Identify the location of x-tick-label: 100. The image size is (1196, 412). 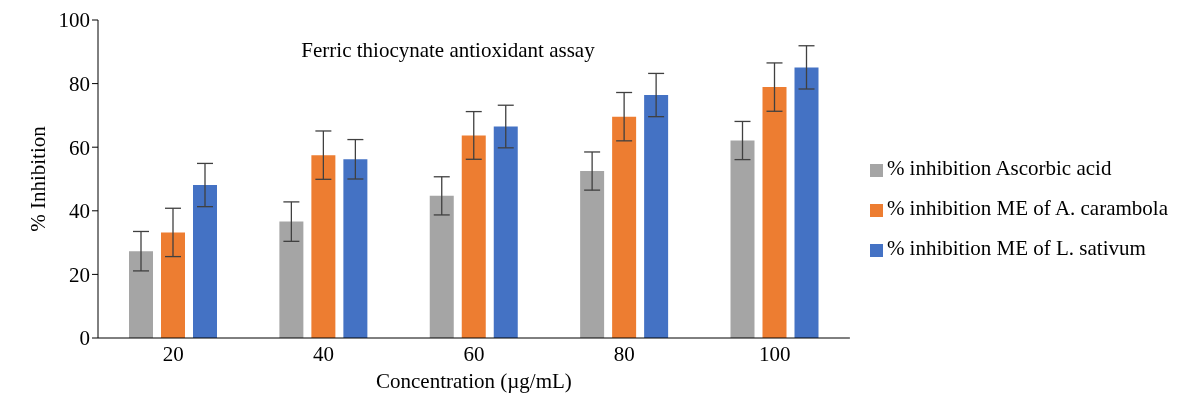
(774, 353).